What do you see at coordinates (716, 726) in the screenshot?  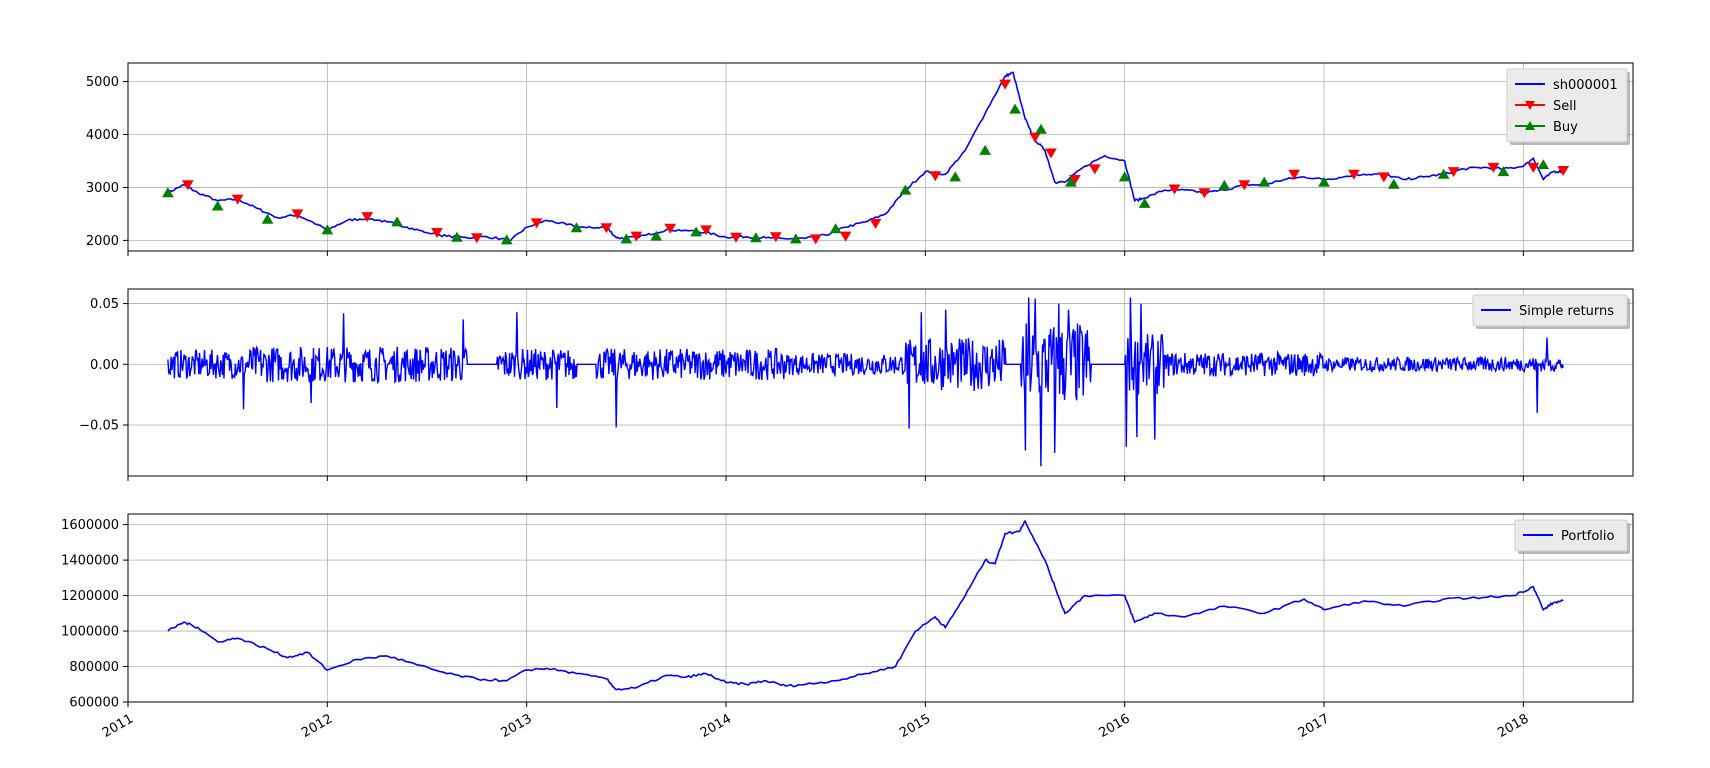 I see `x-tick-label: 2014` at bounding box center [716, 726].